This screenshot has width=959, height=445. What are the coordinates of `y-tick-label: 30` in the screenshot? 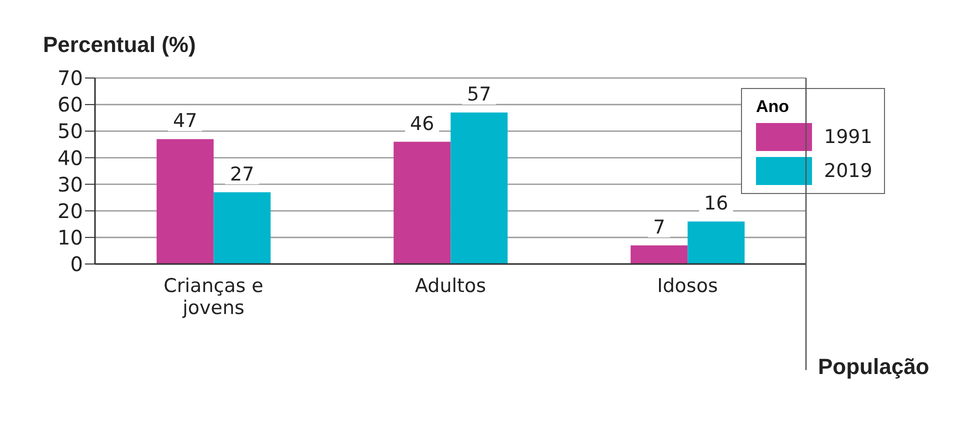 It's located at (70, 184).